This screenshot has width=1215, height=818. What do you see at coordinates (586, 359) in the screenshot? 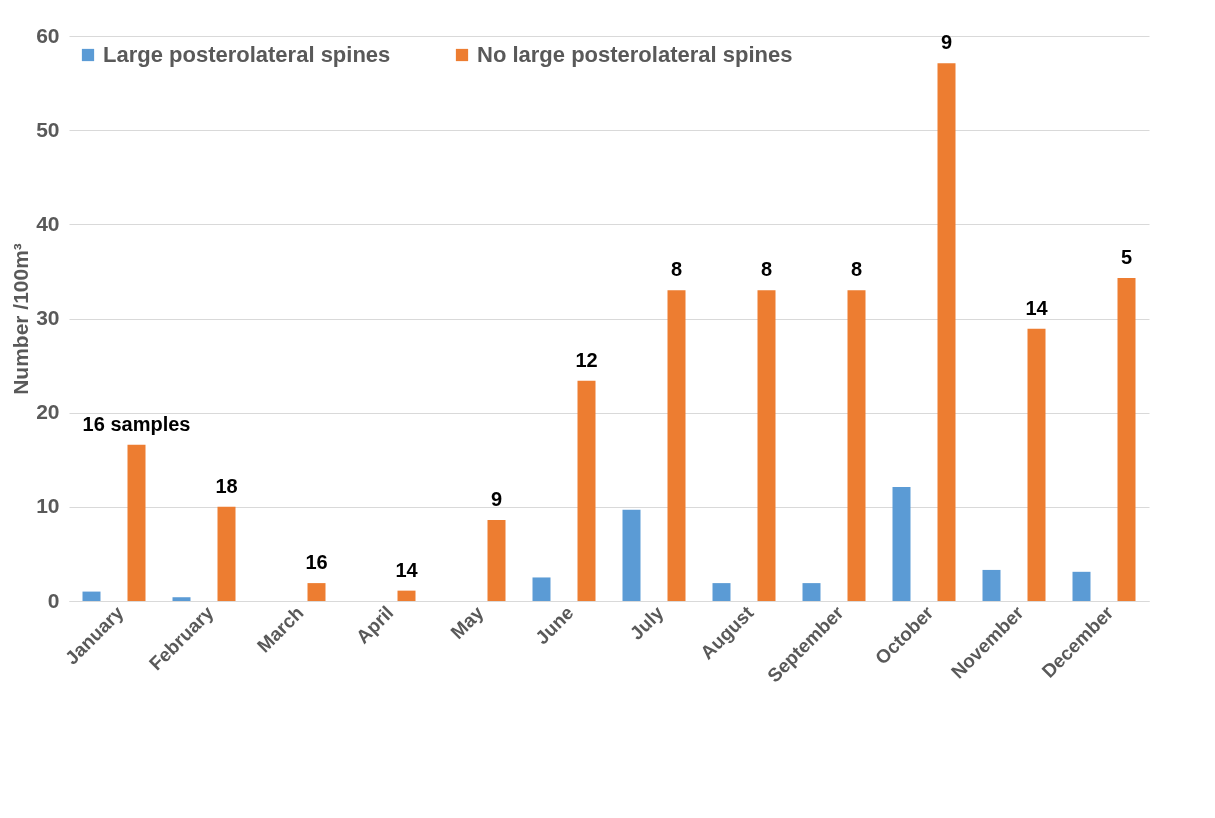
I see `annotation: 12` at bounding box center [586, 359].